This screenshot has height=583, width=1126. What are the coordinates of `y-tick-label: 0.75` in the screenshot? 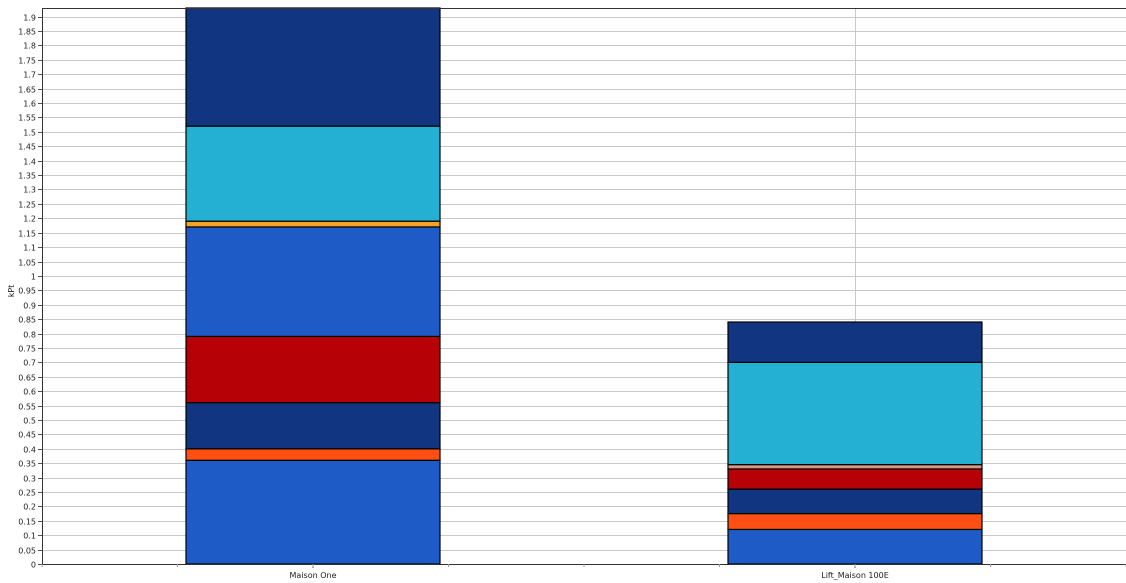 It's located at (27, 349).